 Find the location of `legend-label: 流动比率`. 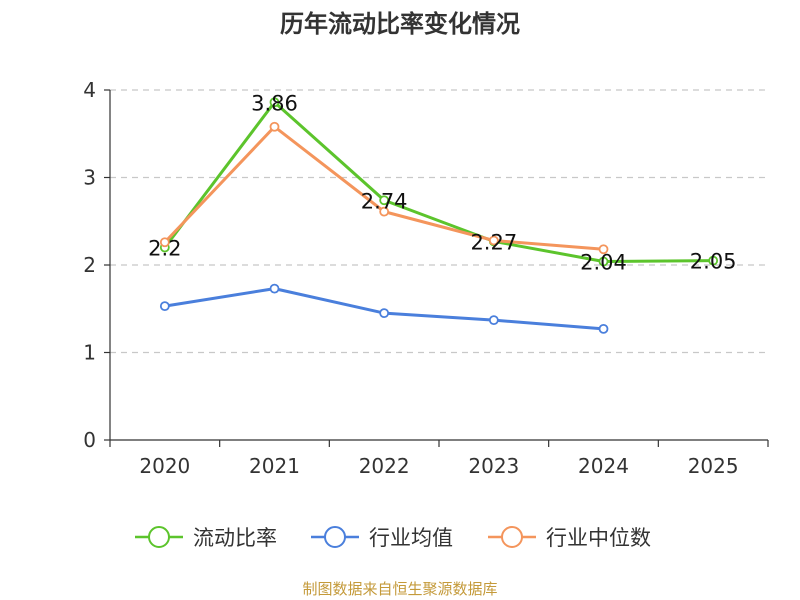

legend-label: 流动比率 is located at coordinates (235, 538).